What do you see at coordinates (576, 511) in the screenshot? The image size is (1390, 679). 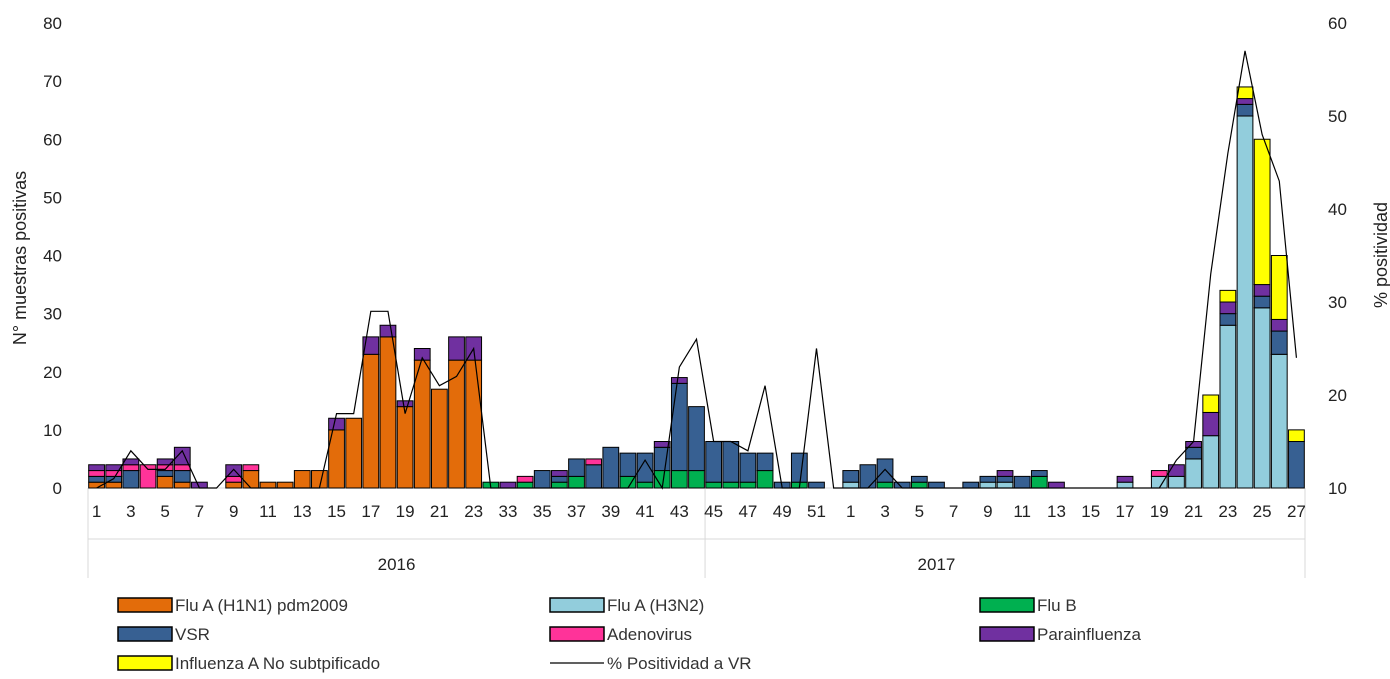 I see `x-tick-label: 37` at bounding box center [576, 511].